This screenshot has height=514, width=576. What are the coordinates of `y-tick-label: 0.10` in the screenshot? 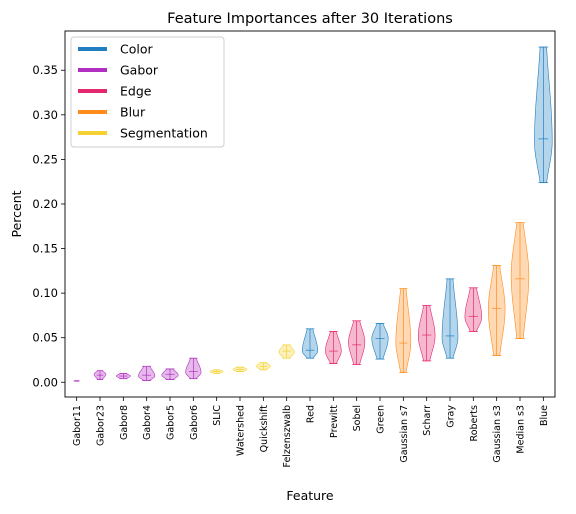 It's located at (45, 293).